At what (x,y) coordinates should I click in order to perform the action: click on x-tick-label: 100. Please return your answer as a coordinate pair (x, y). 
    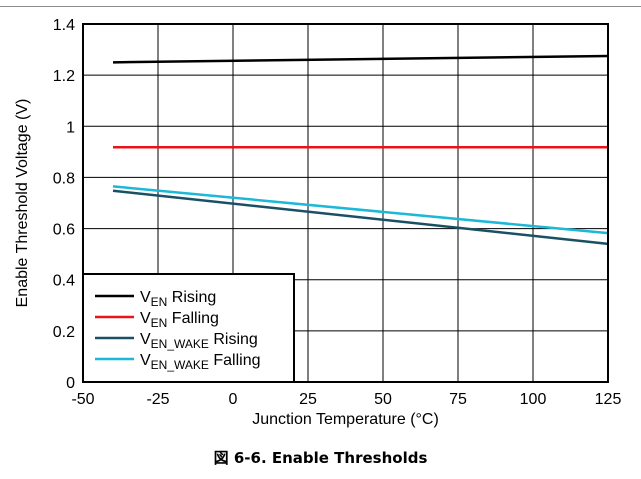
    Looking at the image, I should click on (533, 399).